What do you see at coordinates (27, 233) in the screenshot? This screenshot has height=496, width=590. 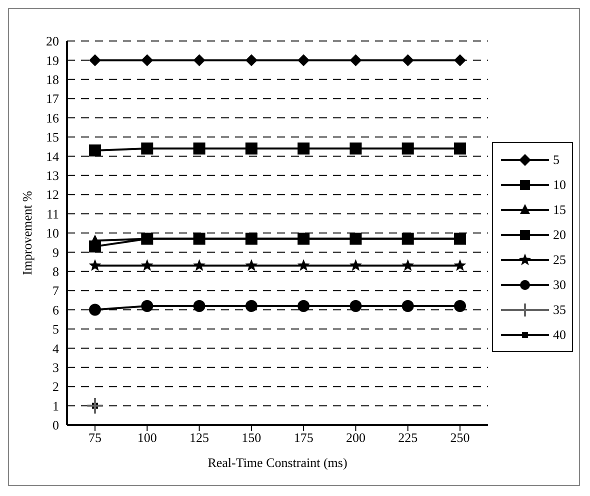 I see `y-axis-title: Improvement %` at bounding box center [27, 233].